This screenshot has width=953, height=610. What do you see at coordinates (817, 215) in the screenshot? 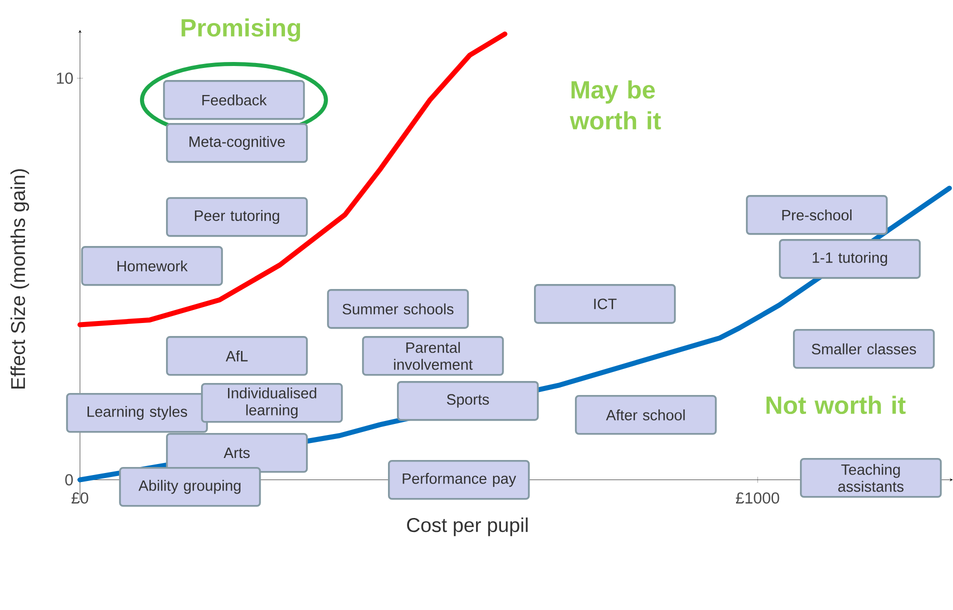
I see `annotation: Pre-school` at bounding box center [817, 215].